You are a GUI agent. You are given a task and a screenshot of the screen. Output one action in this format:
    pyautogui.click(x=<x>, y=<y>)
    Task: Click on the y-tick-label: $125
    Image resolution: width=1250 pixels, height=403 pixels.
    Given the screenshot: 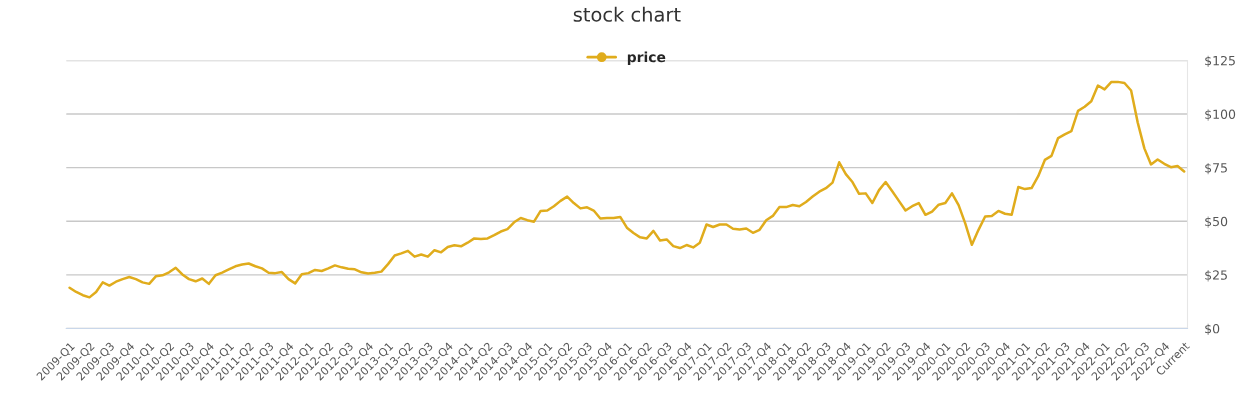 What is the action you would take?
    pyautogui.click(x=1220, y=61)
    